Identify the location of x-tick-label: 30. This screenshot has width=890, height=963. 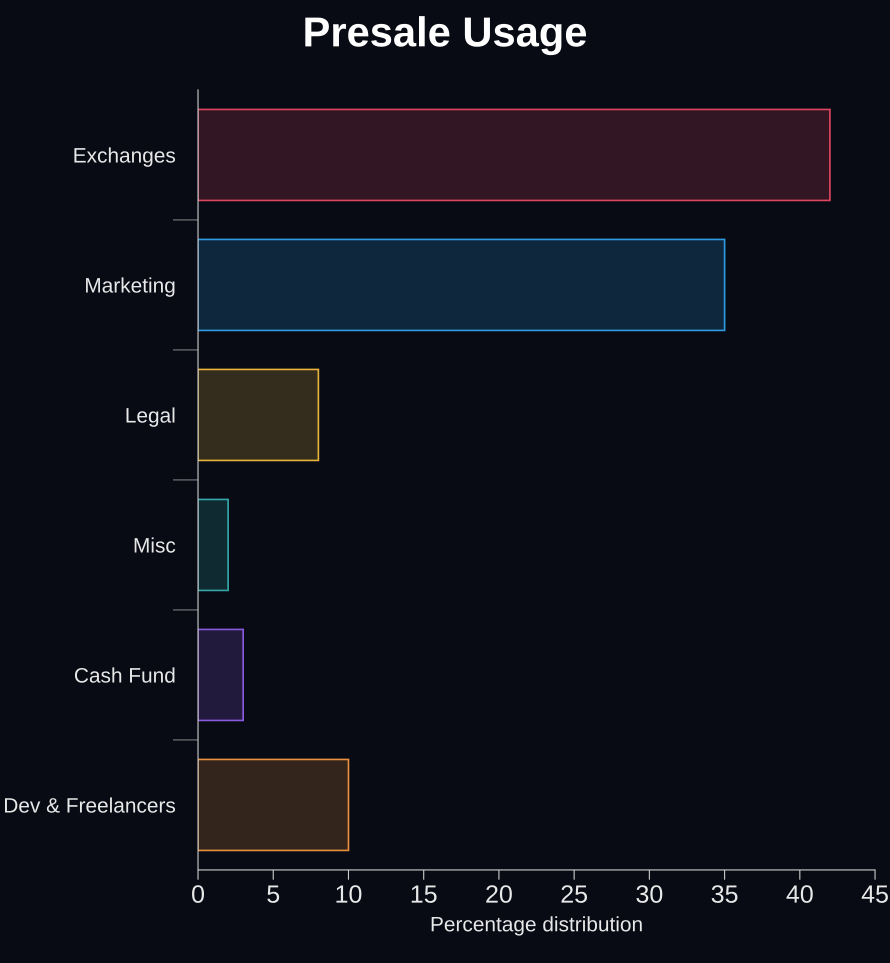
(649, 894).